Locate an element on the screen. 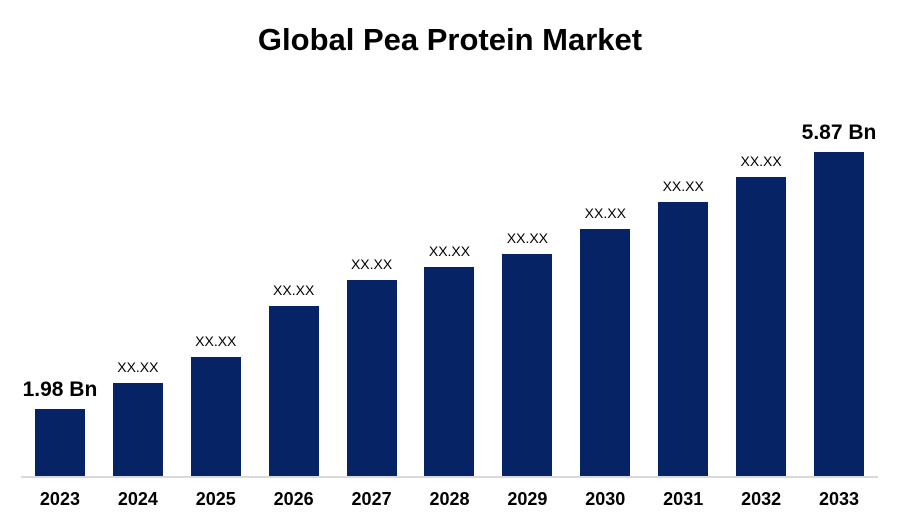 The width and height of the screenshot is (900, 525). value-label-2028: XX.XX is located at coordinates (449, 250).